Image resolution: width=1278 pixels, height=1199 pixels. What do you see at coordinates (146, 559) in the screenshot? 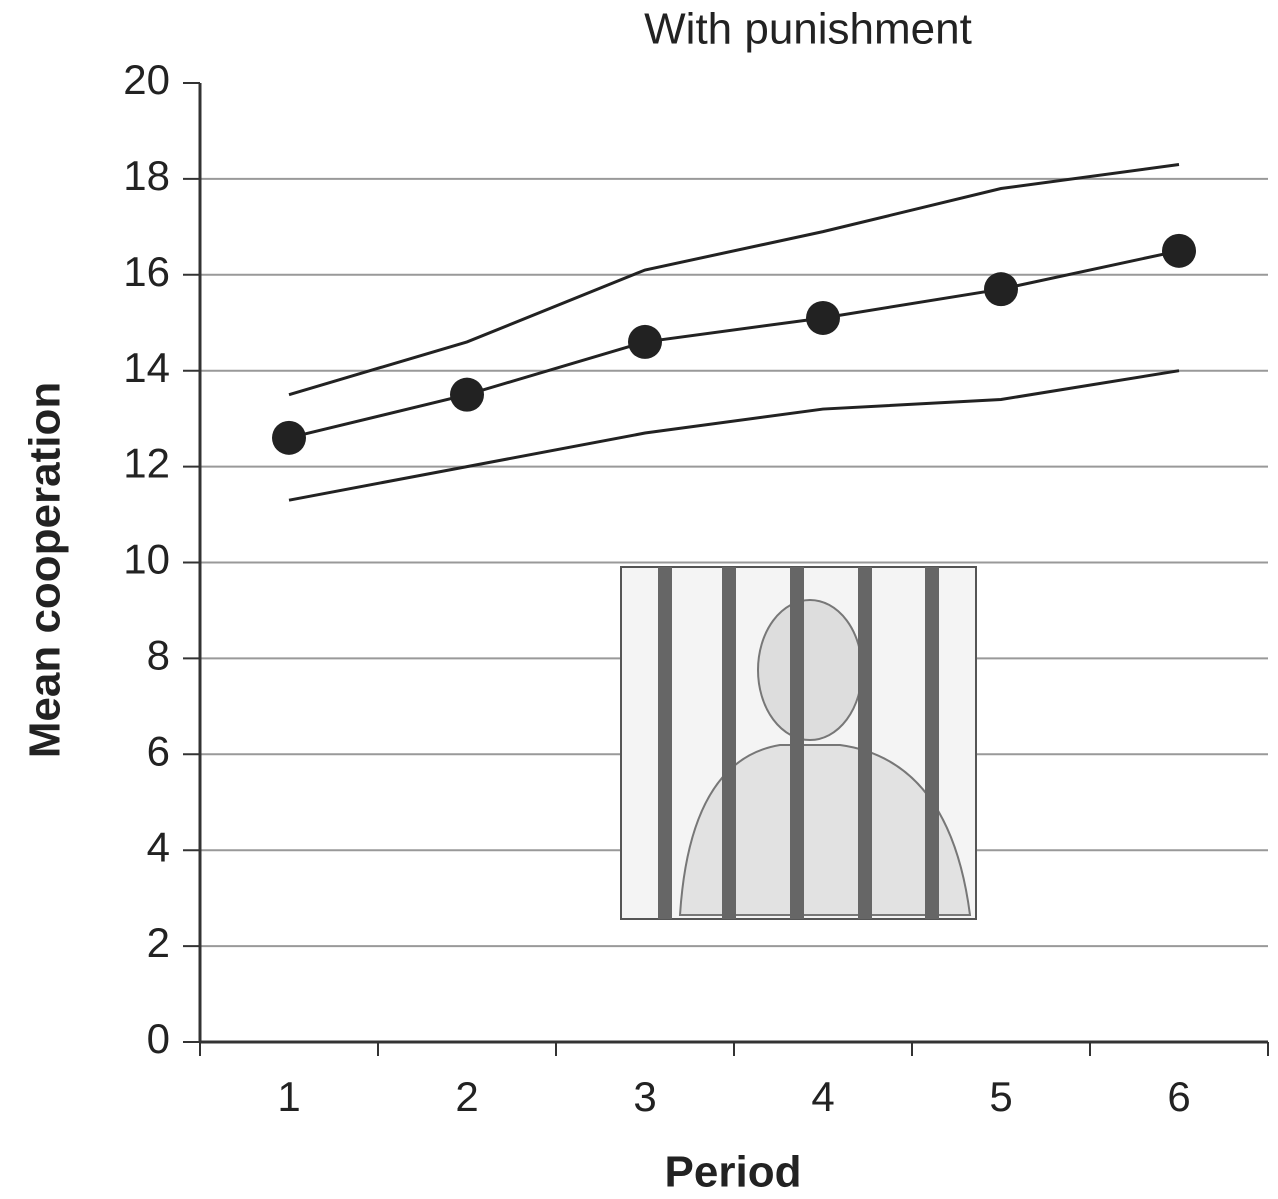
I see `y-tick-label: 10` at bounding box center [146, 559].